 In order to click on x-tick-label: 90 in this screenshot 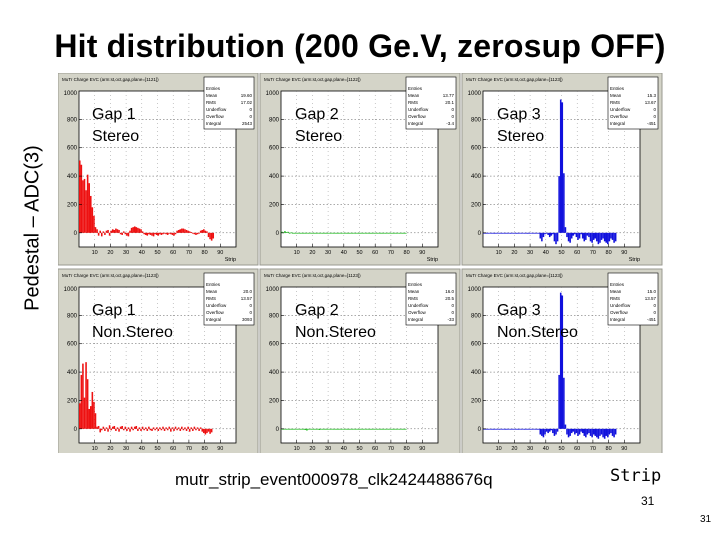, I will do `click(422, 449)`.